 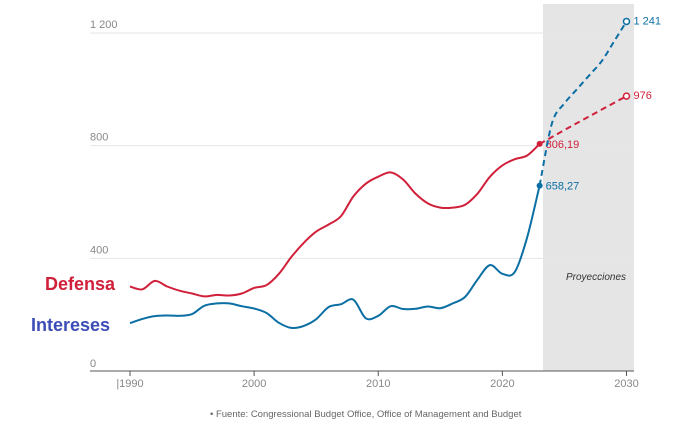 What do you see at coordinates (104, 25) in the screenshot?
I see `y-tick-label-1200: 1 200` at bounding box center [104, 25].